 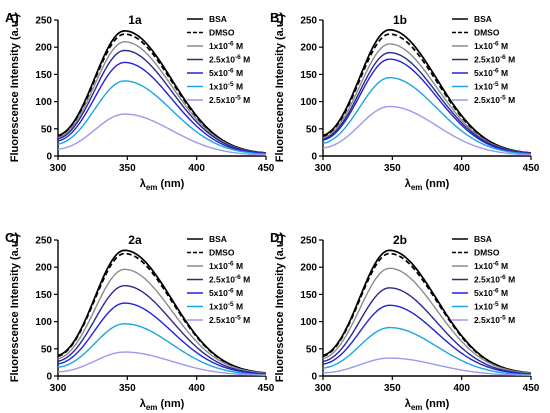 What do you see at coordinates (400, 20) in the screenshot?
I see `panel-title: 1b` at bounding box center [400, 20].